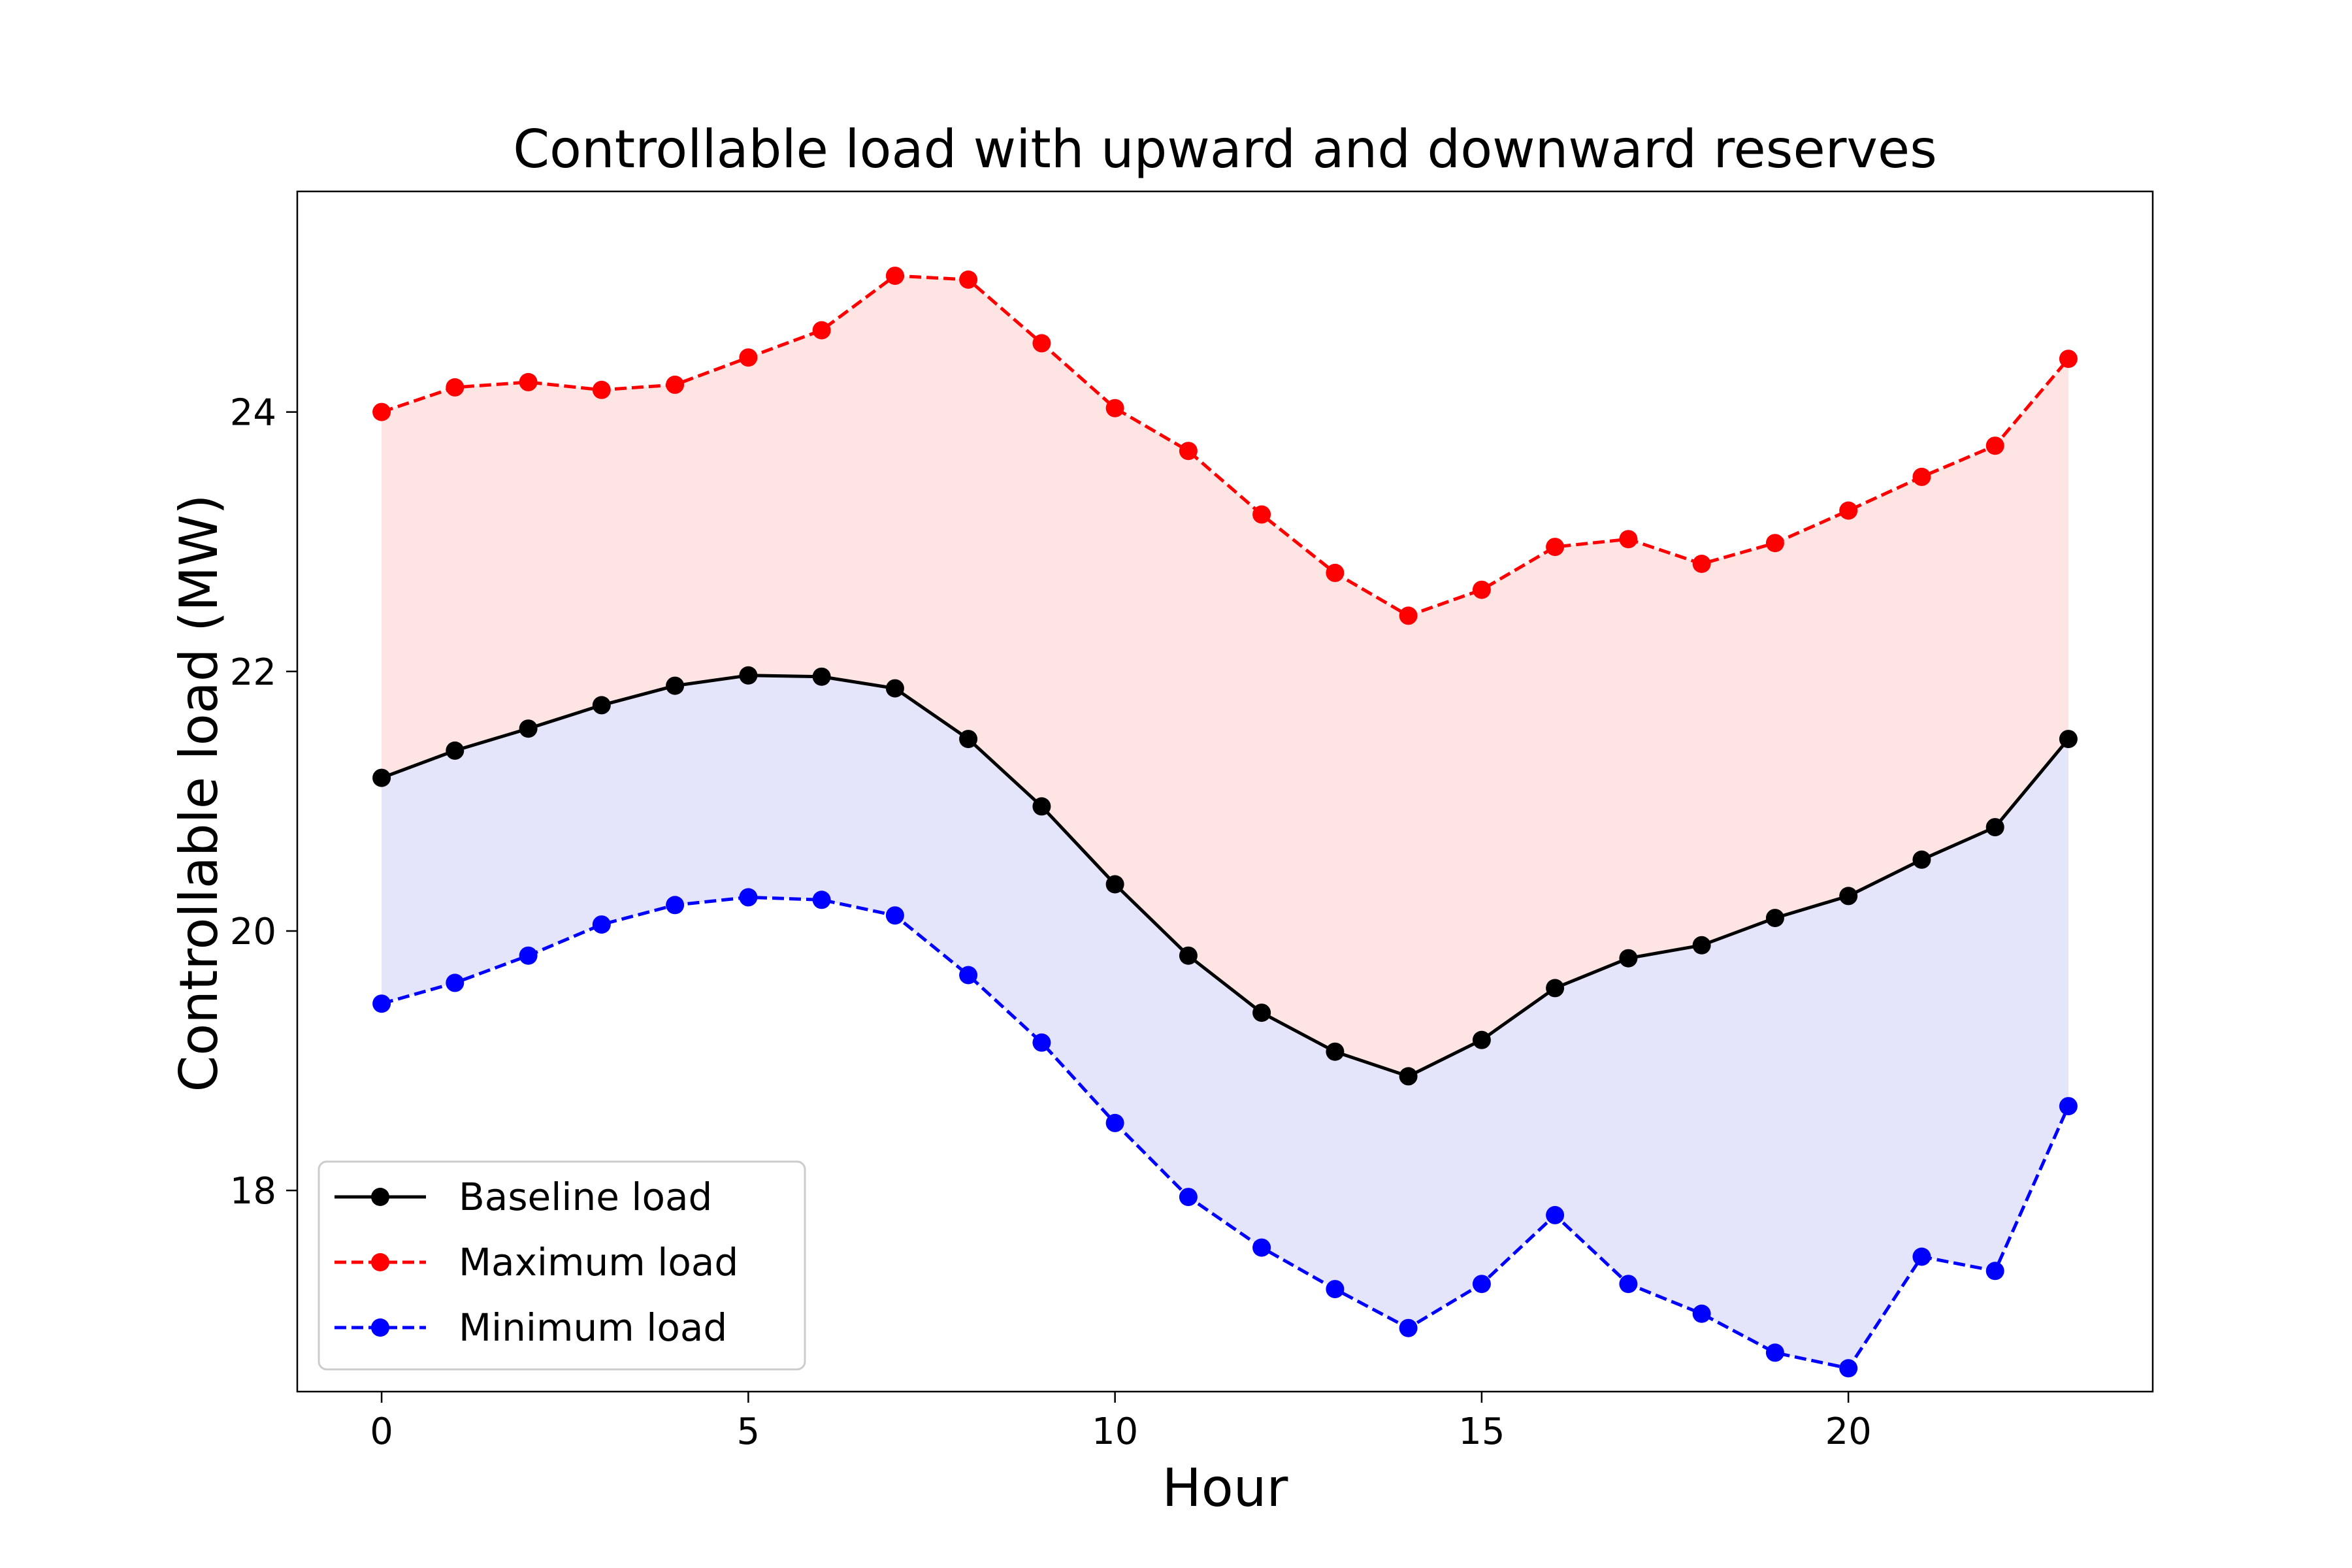 The image size is (2352, 1568). What do you see at coordinates (253, 932) in the screenshot?
I see `y-tick-label-20: 20` at bounding box center [253, 932].